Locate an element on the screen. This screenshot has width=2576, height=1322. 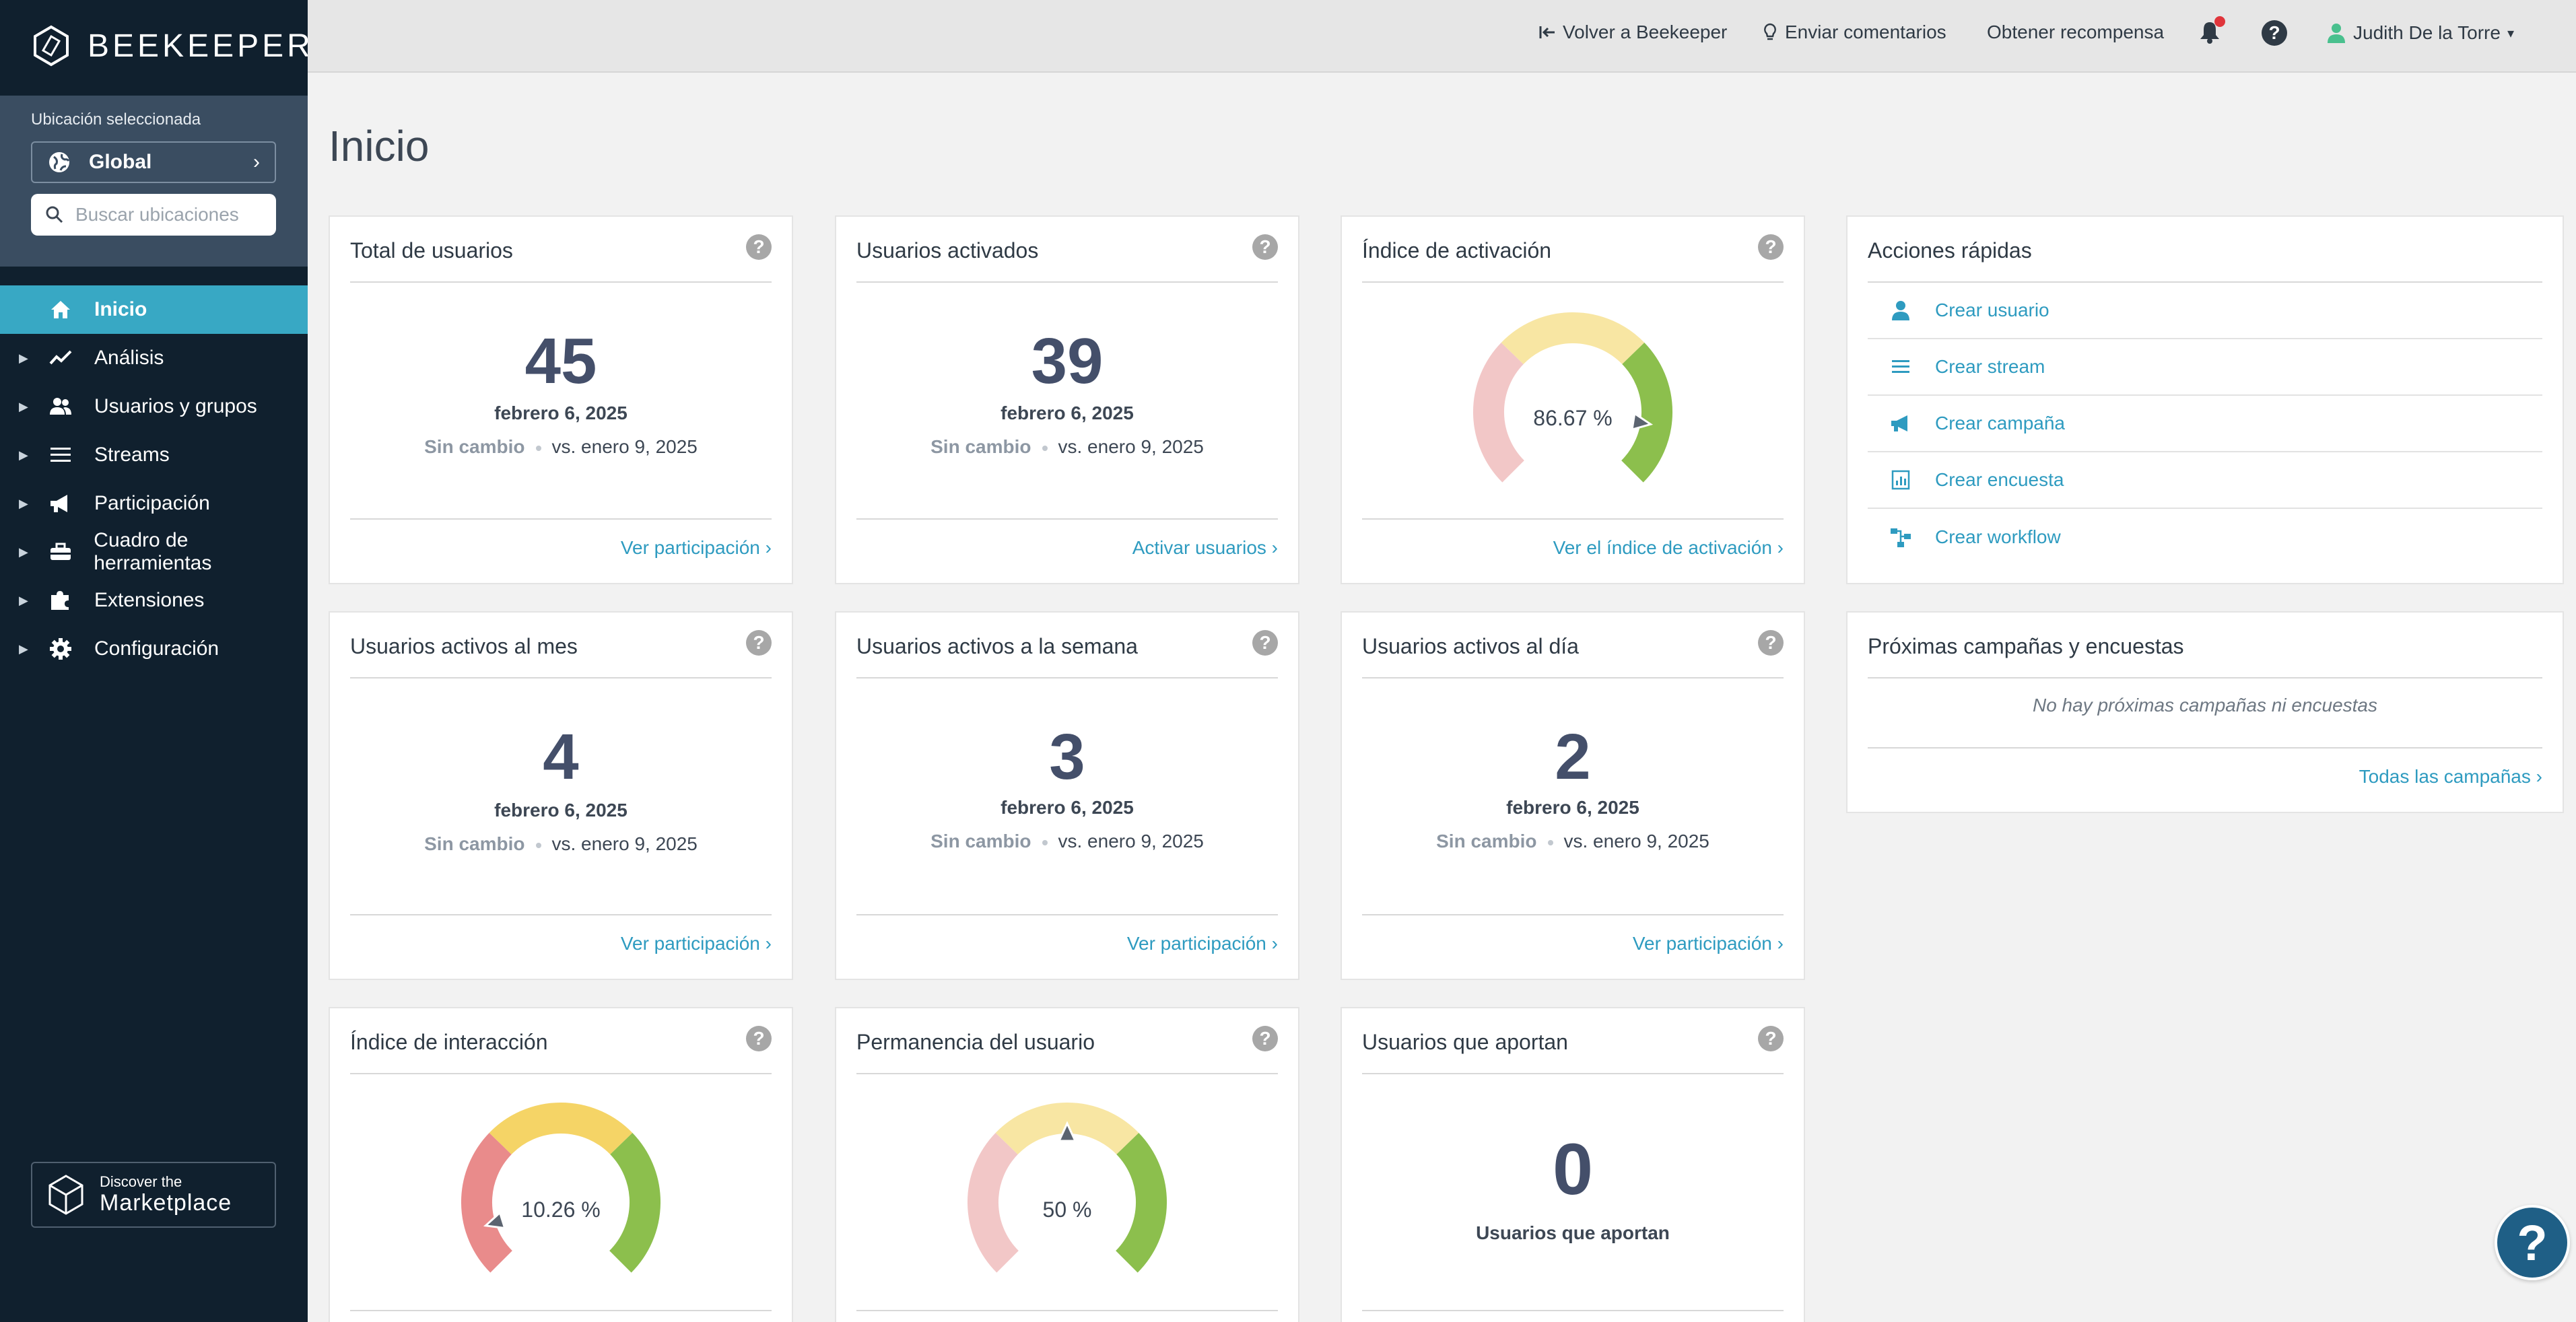
card-title: Permanencia del usuario is located at coordinates (975, 1042).